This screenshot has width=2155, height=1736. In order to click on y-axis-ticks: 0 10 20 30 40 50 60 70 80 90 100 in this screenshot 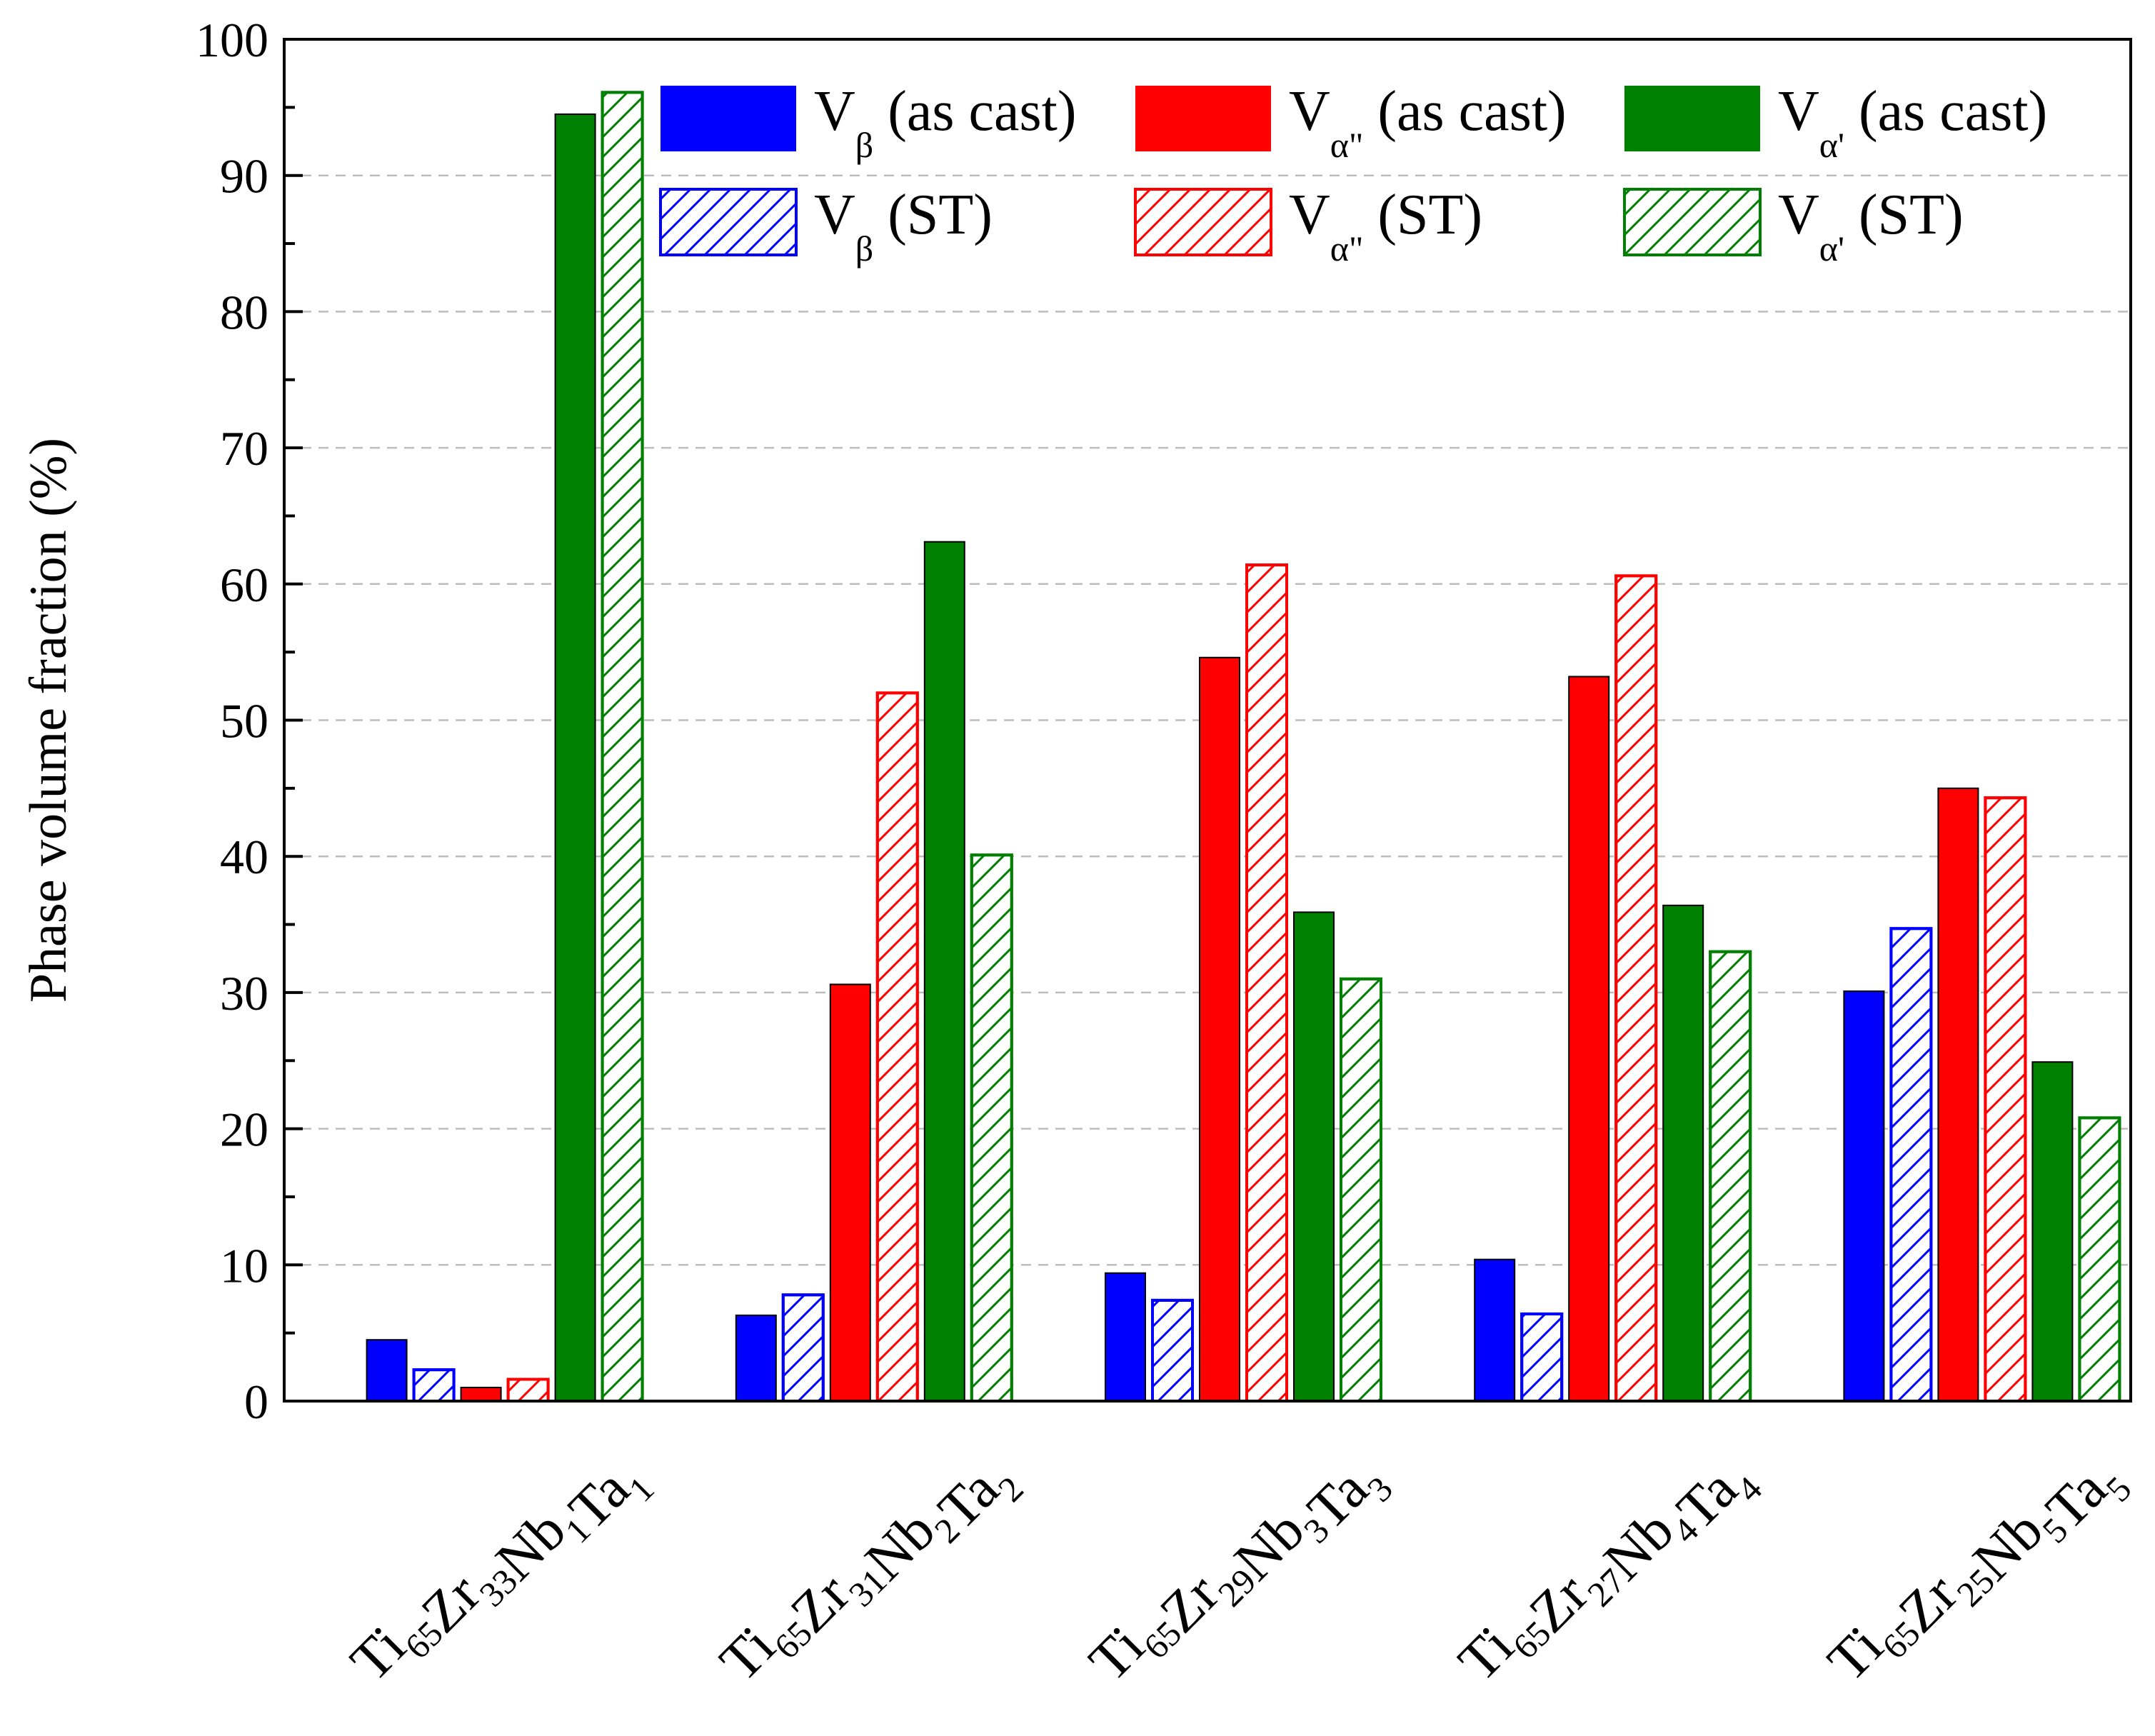, I will do `click(249, 721)`.